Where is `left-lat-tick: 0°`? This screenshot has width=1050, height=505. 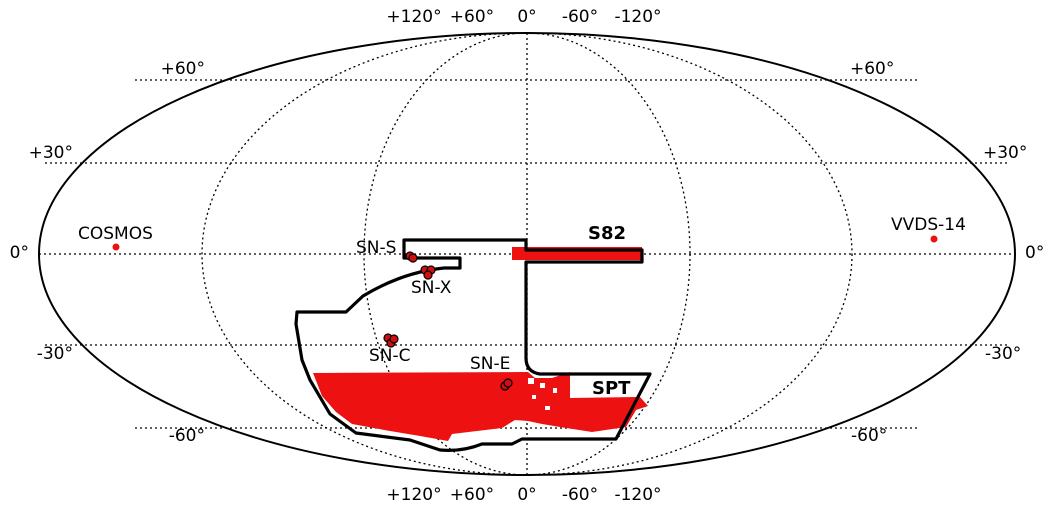
left-lat-tick: 0° is located at coordinates (19, 253).